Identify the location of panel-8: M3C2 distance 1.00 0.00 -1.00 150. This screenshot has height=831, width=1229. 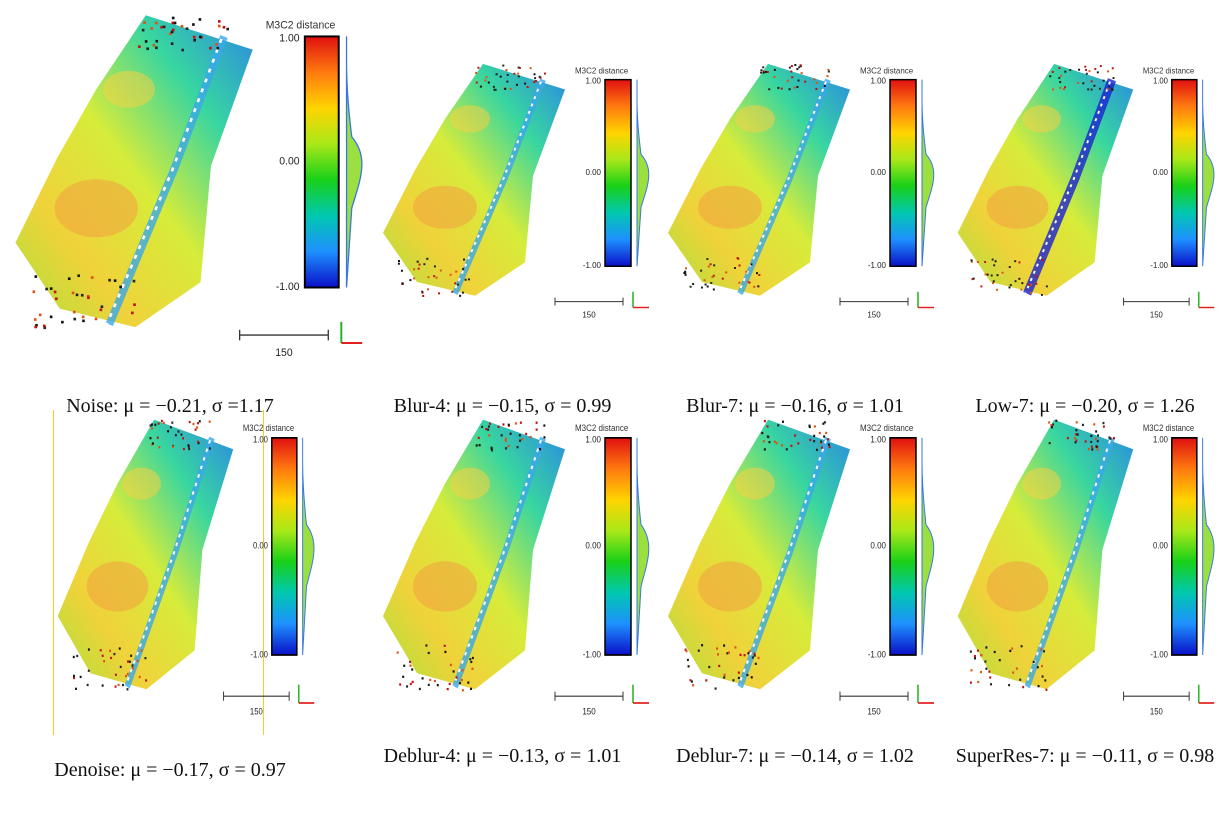
(1085, 575).